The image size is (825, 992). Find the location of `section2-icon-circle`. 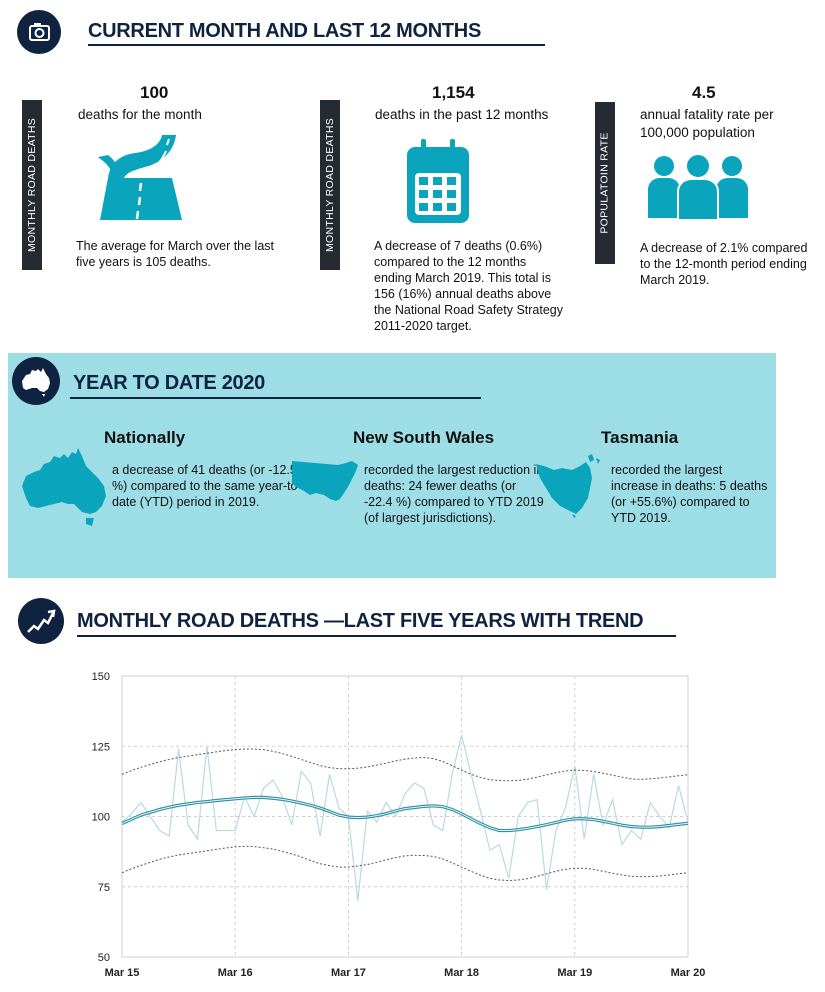

section2-icon-circle is located at coordinates (36, 381).